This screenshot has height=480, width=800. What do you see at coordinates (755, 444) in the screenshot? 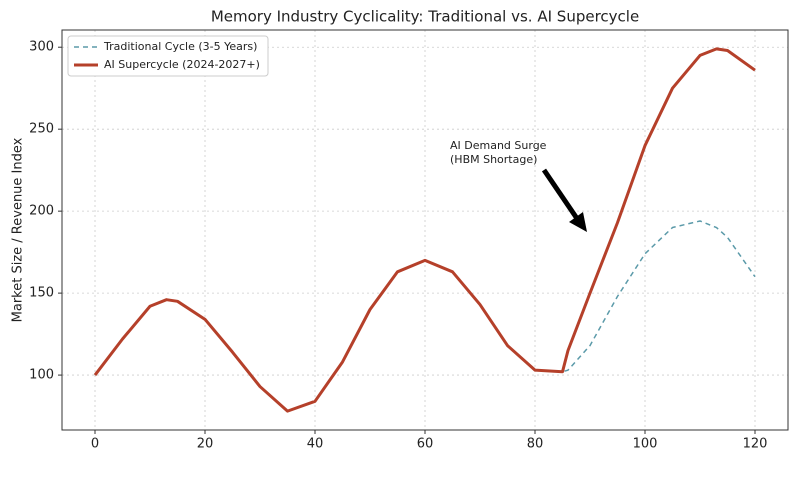
I see `x-tick-label: 120` at bounding box center [755, 444].